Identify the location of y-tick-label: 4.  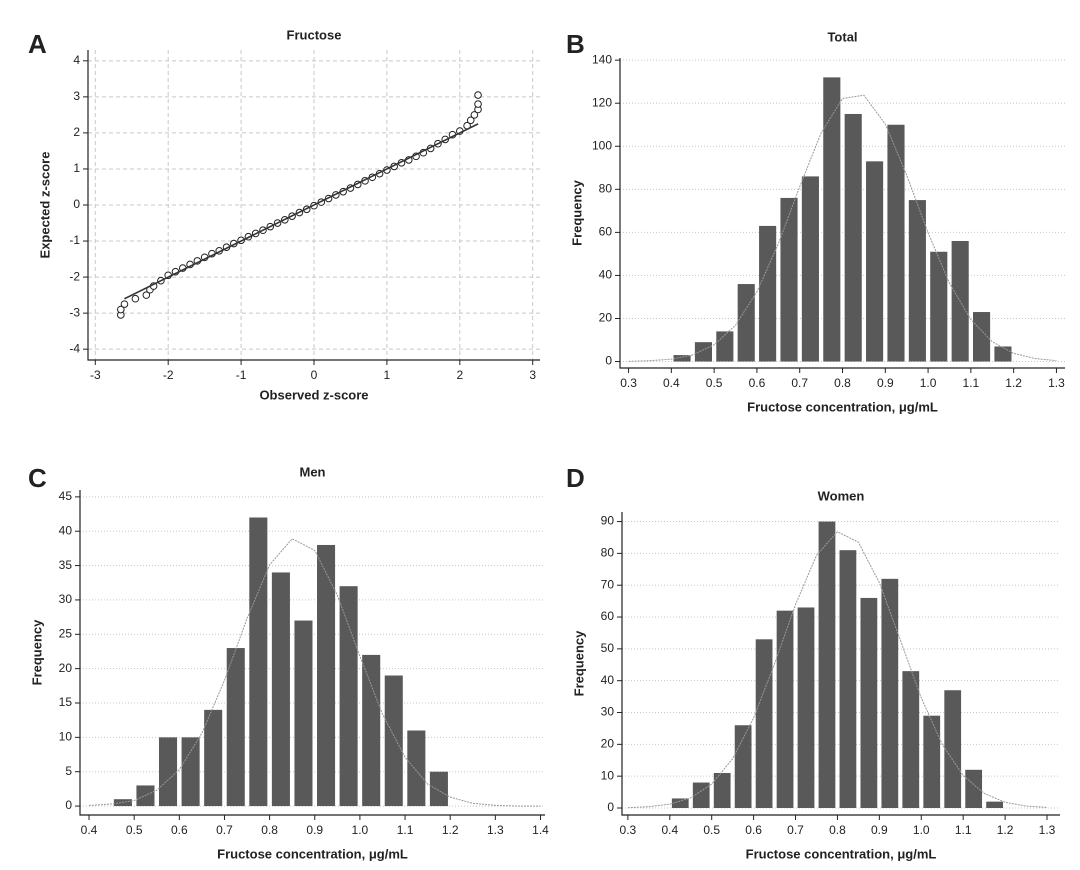
(76, 60).